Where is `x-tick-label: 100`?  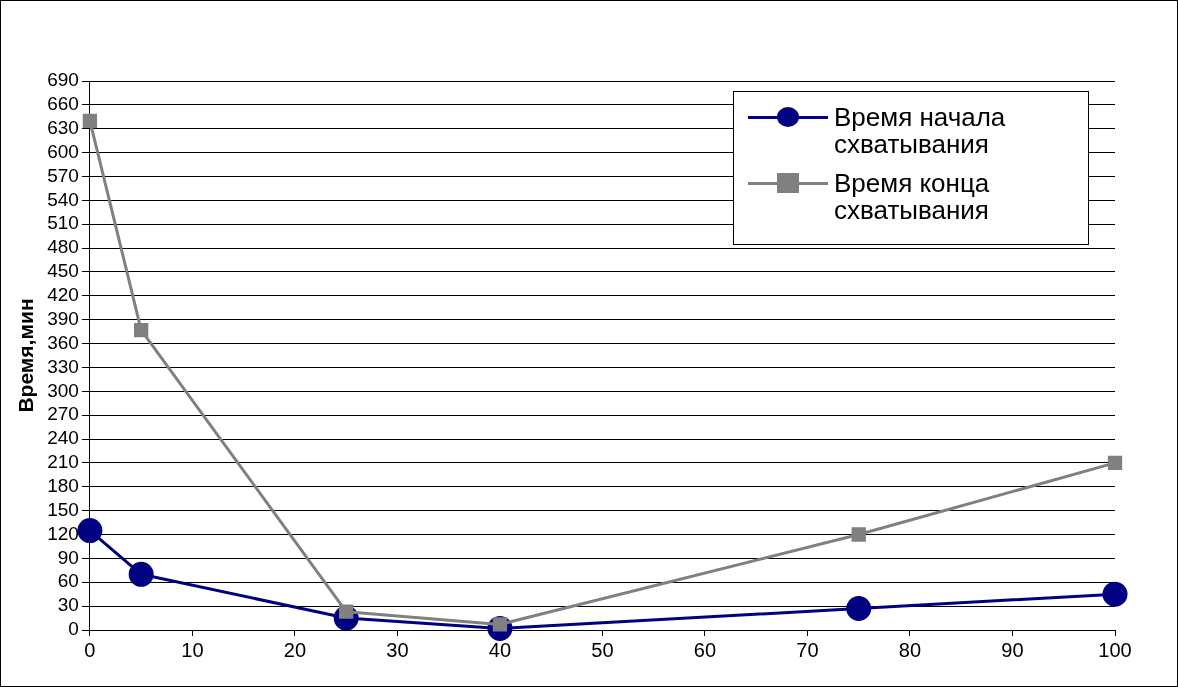
x-tick-label: 100 is located at coordinates (1115, 649).